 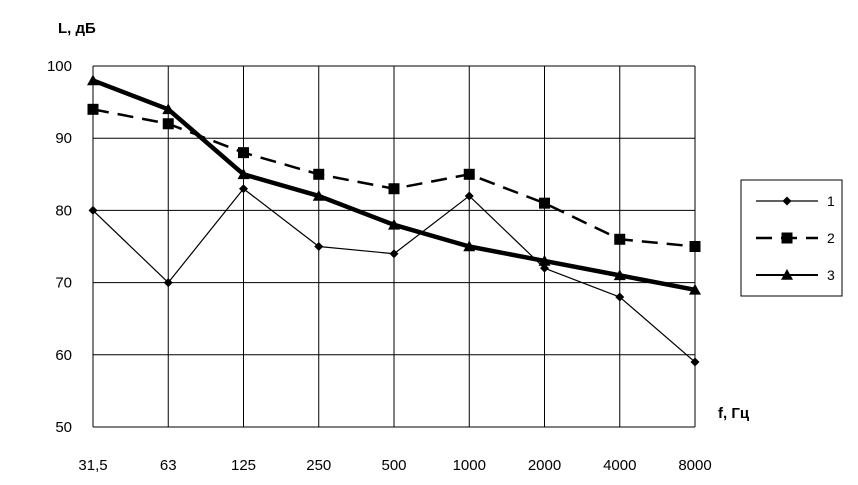 I want to click on x-tick-label: 1000, so click(x=469, y=465).